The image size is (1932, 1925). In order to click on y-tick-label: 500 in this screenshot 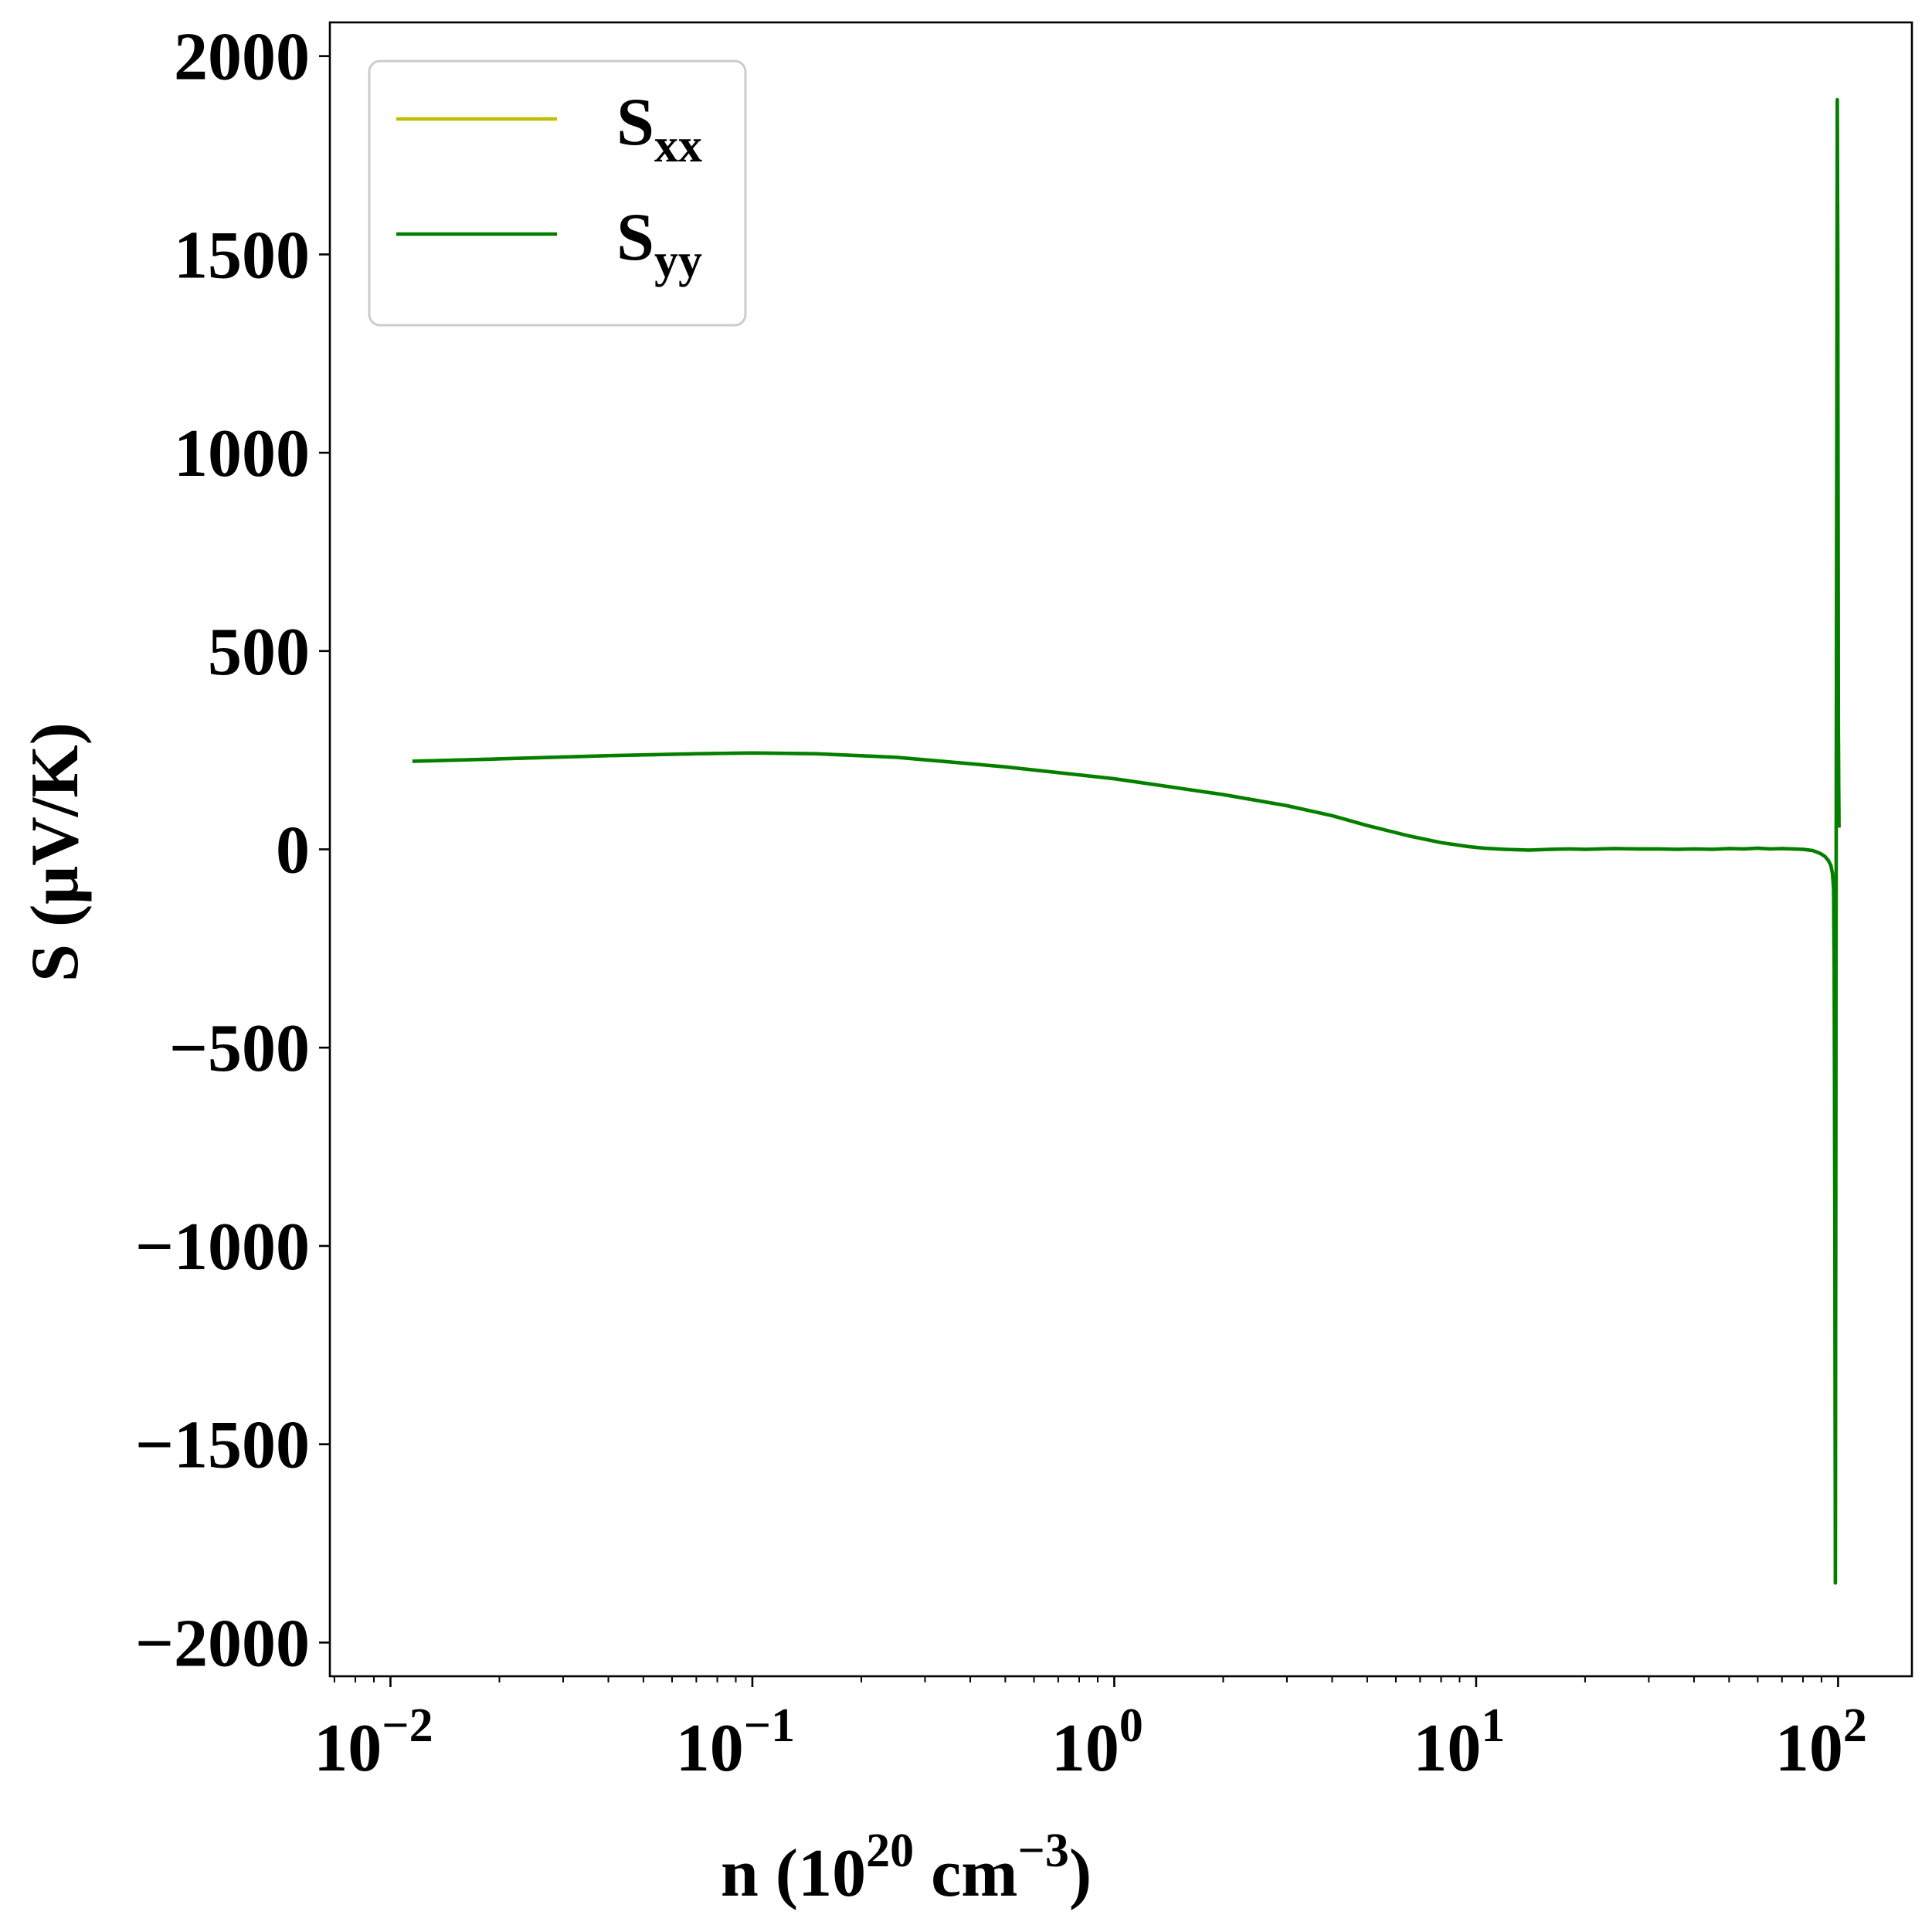, I will do `click(259, 652)`.